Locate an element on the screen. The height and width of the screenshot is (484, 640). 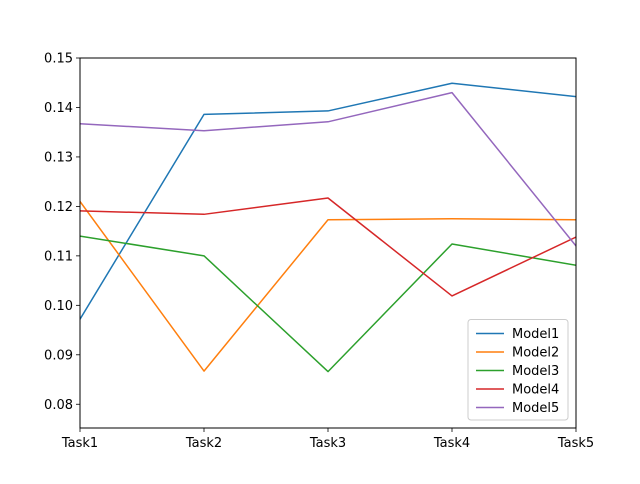
legend-box is located at coordinates (518, 370).